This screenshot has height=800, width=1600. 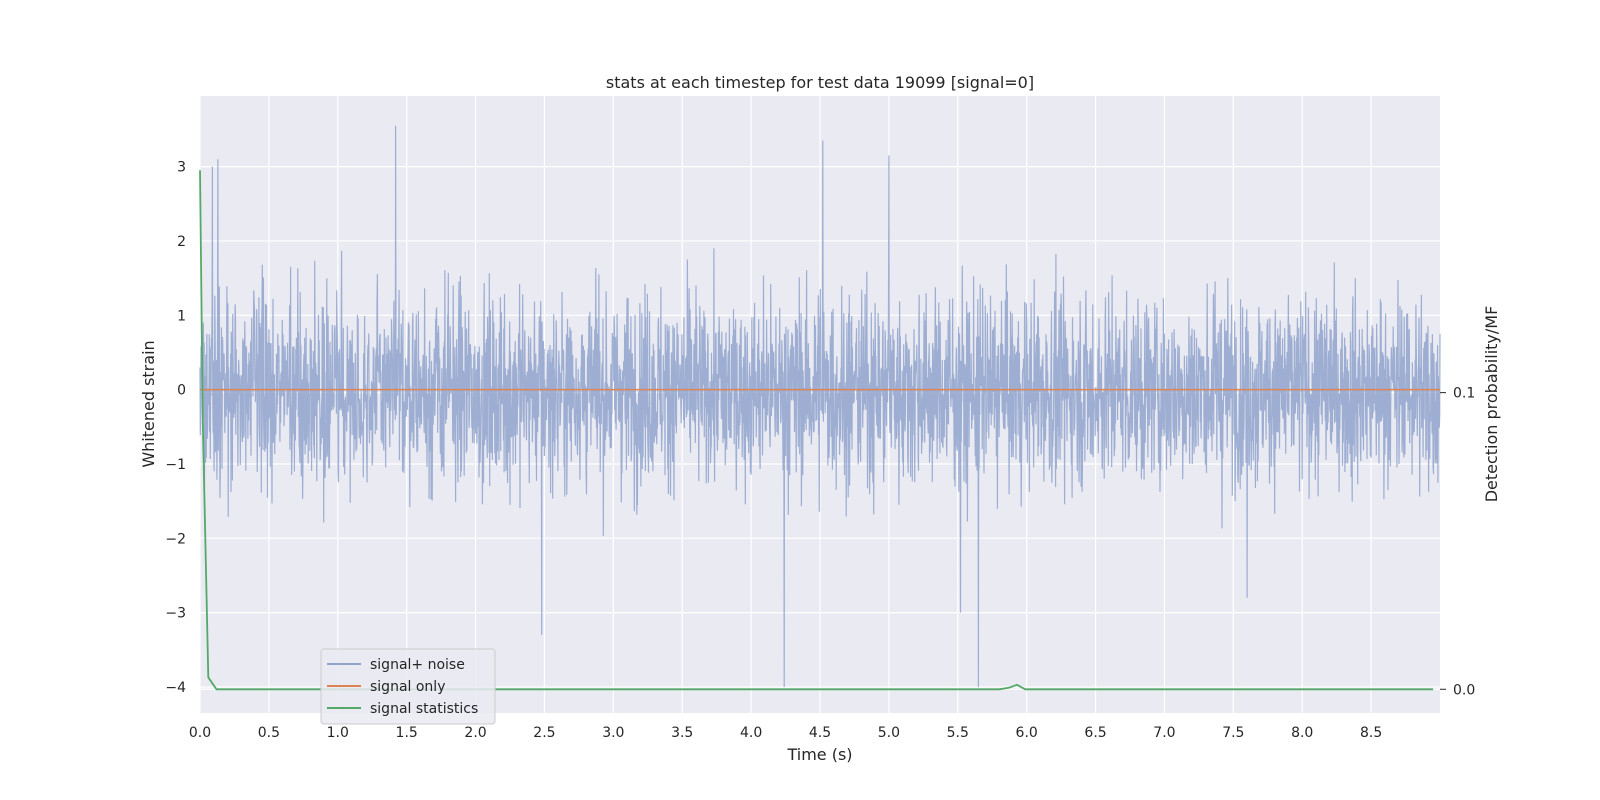 I want to click on x-axis-label: Time (s), so click(x=819, y=754).